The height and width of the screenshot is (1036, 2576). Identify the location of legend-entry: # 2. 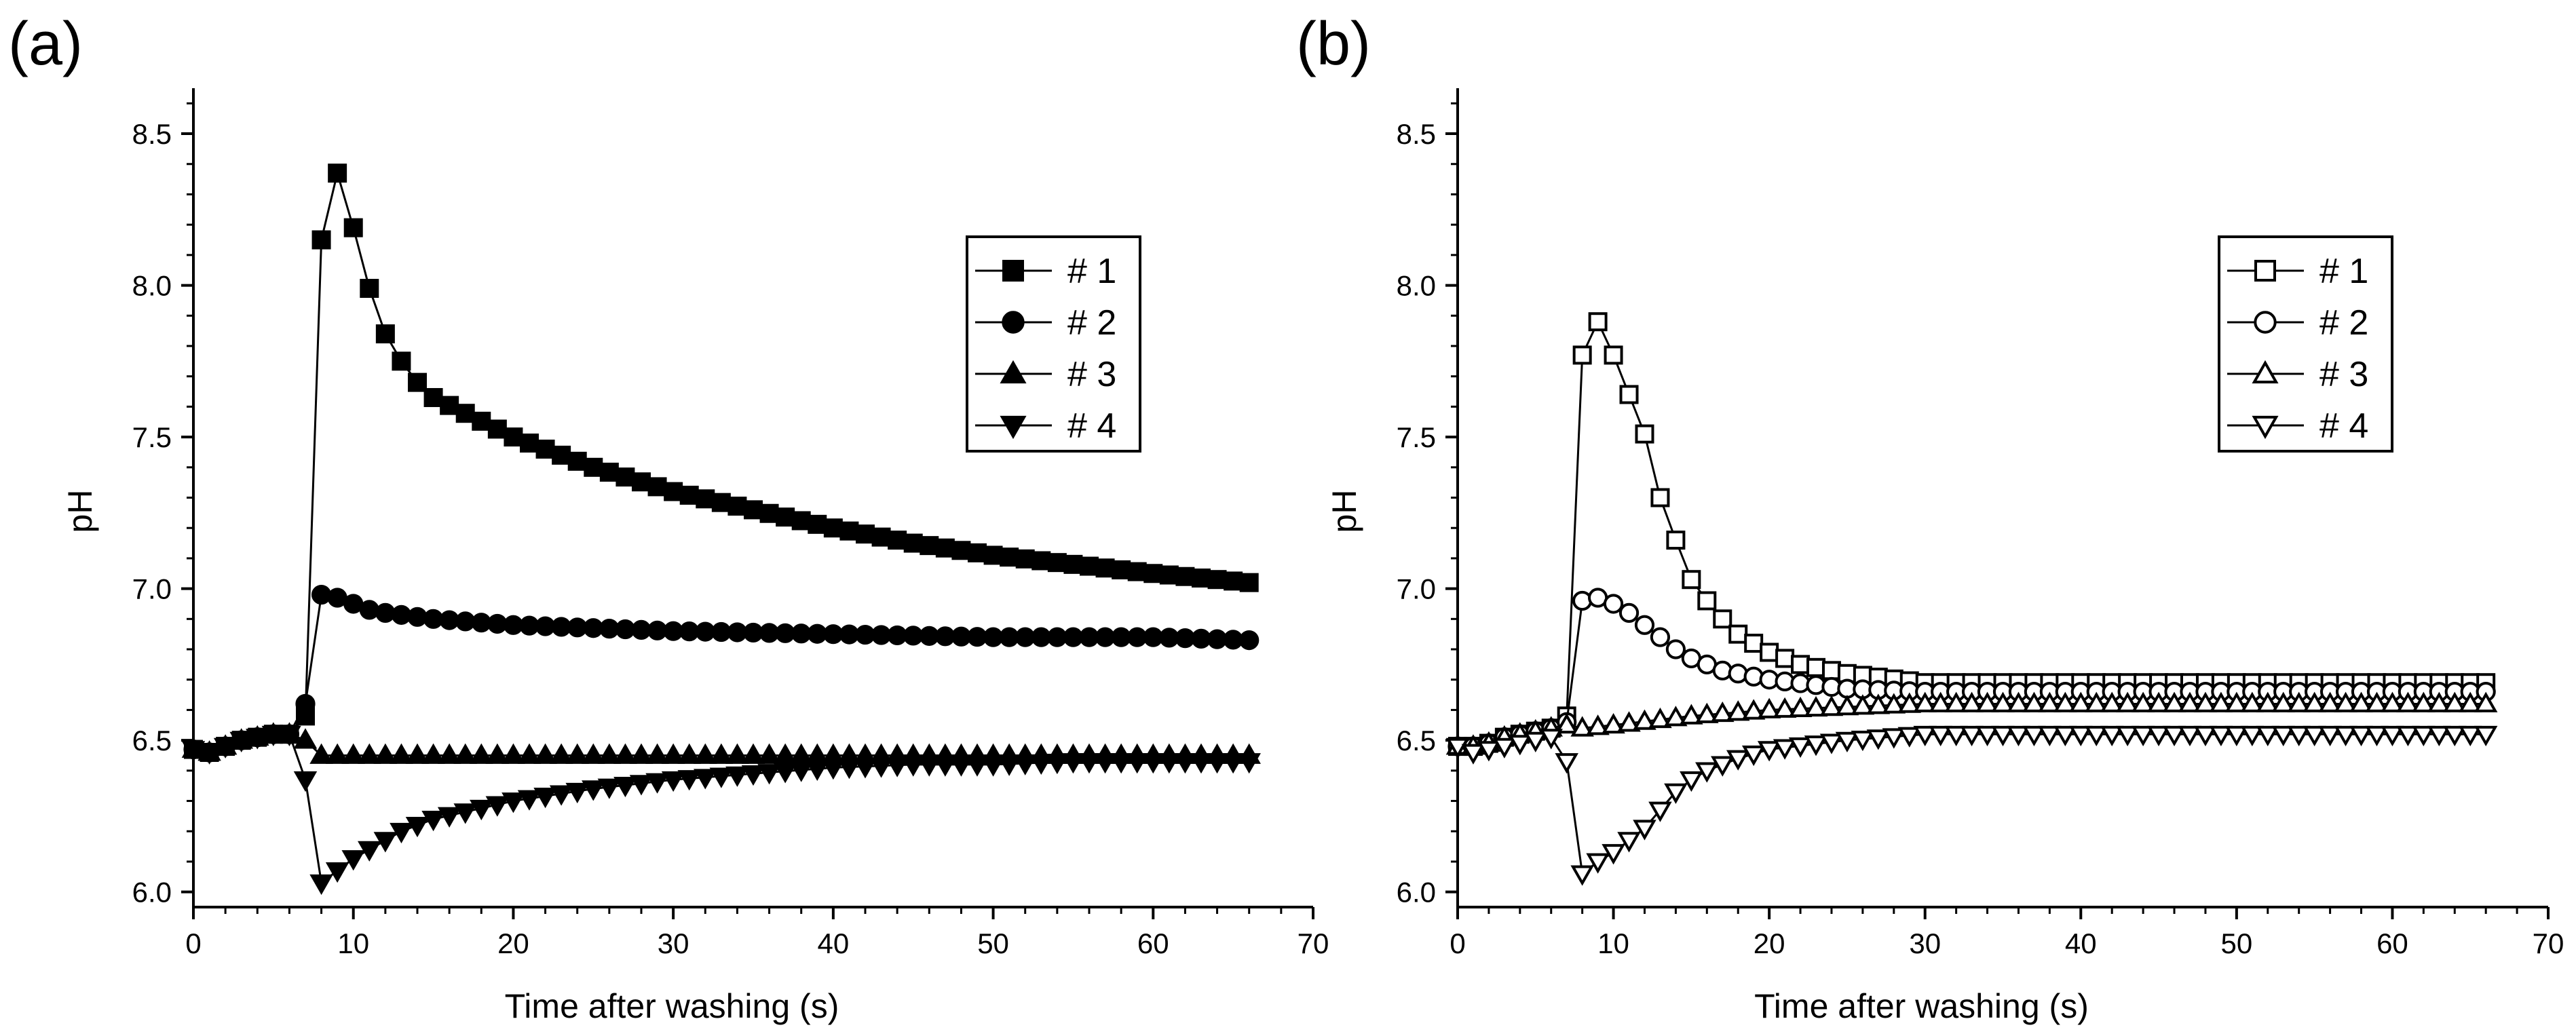
(2343, 323).